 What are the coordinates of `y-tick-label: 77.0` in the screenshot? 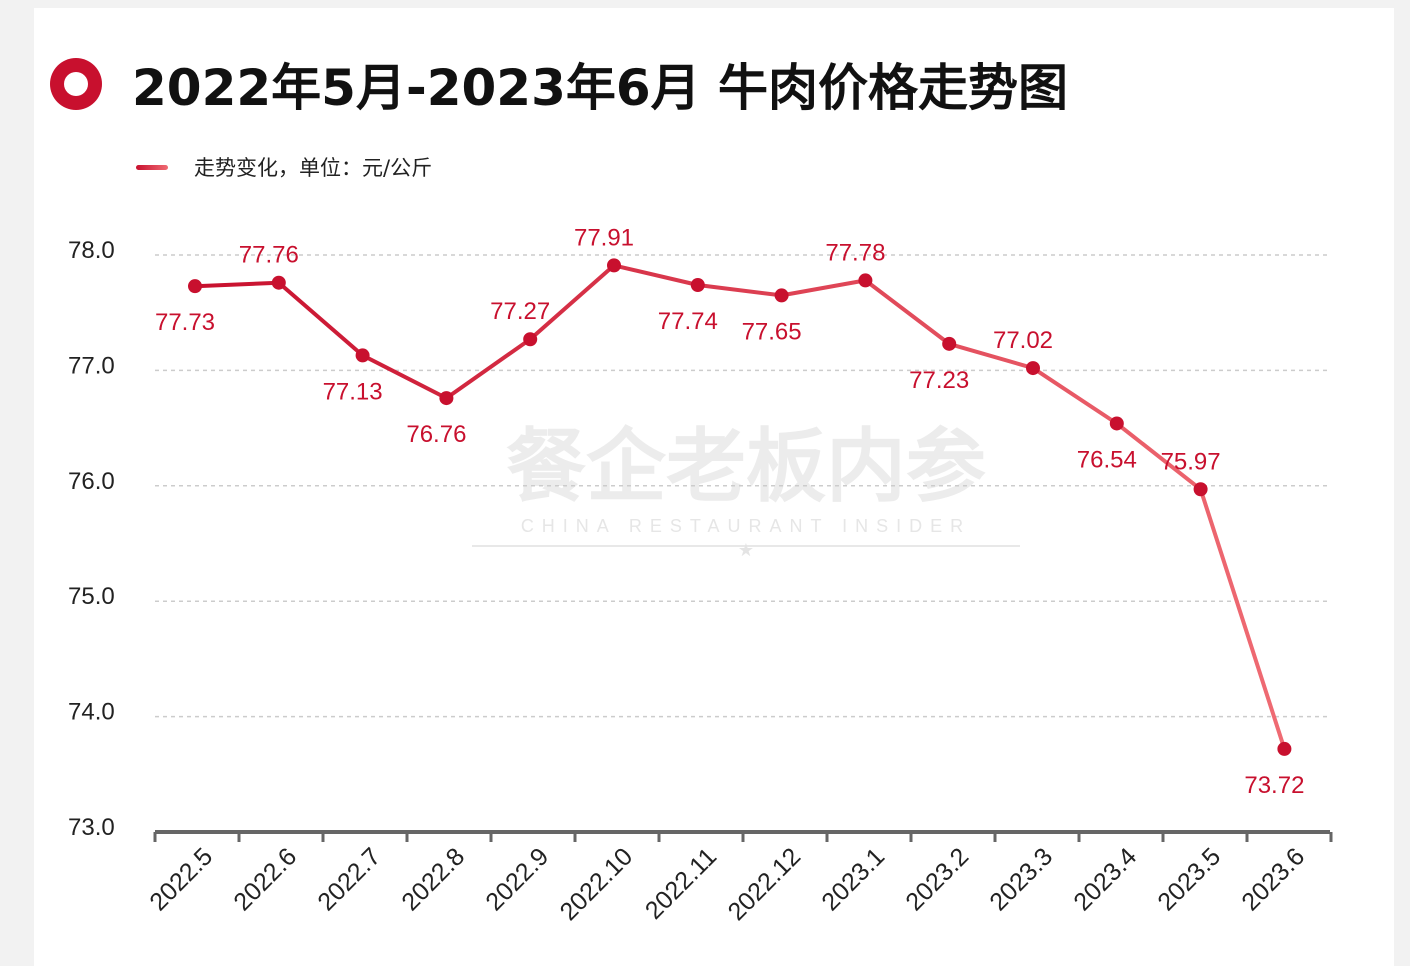 It's located at (91, 365).